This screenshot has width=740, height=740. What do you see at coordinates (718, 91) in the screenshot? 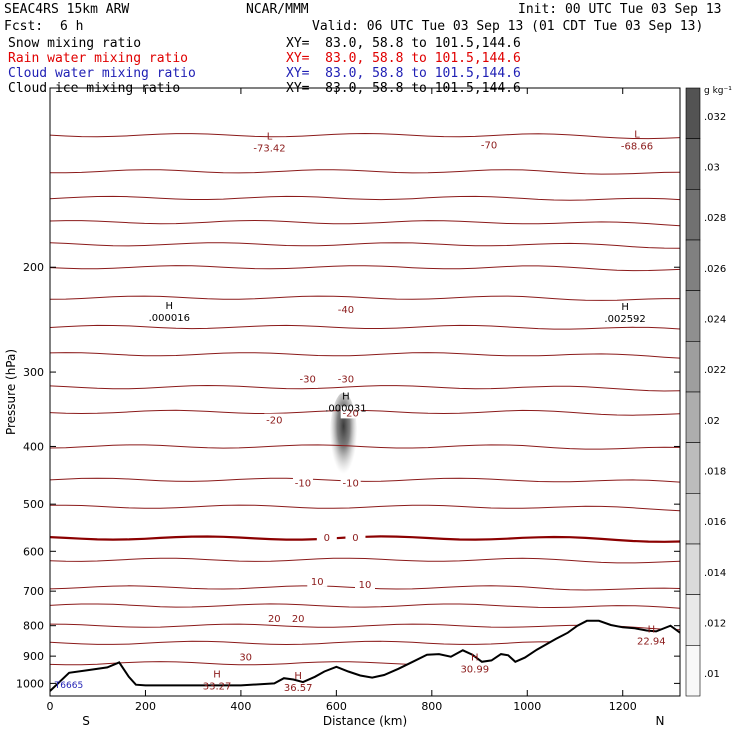
I see `colorbar-units: g kg⁻¹` at bounding box center [718, 91].